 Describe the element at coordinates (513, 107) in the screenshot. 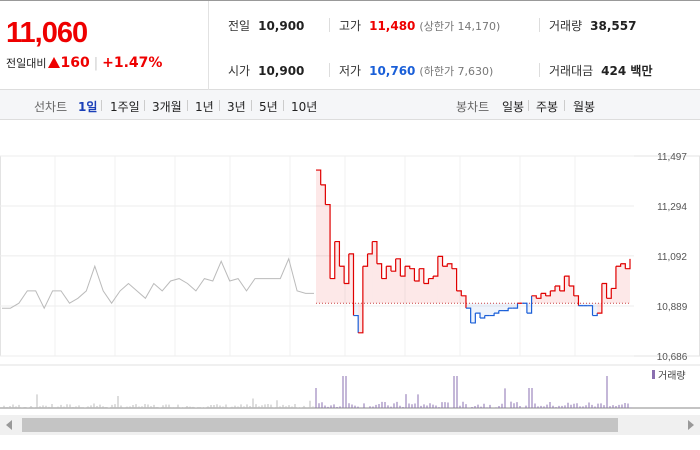

I see `tab-daily-candle: 일봉` at that location.